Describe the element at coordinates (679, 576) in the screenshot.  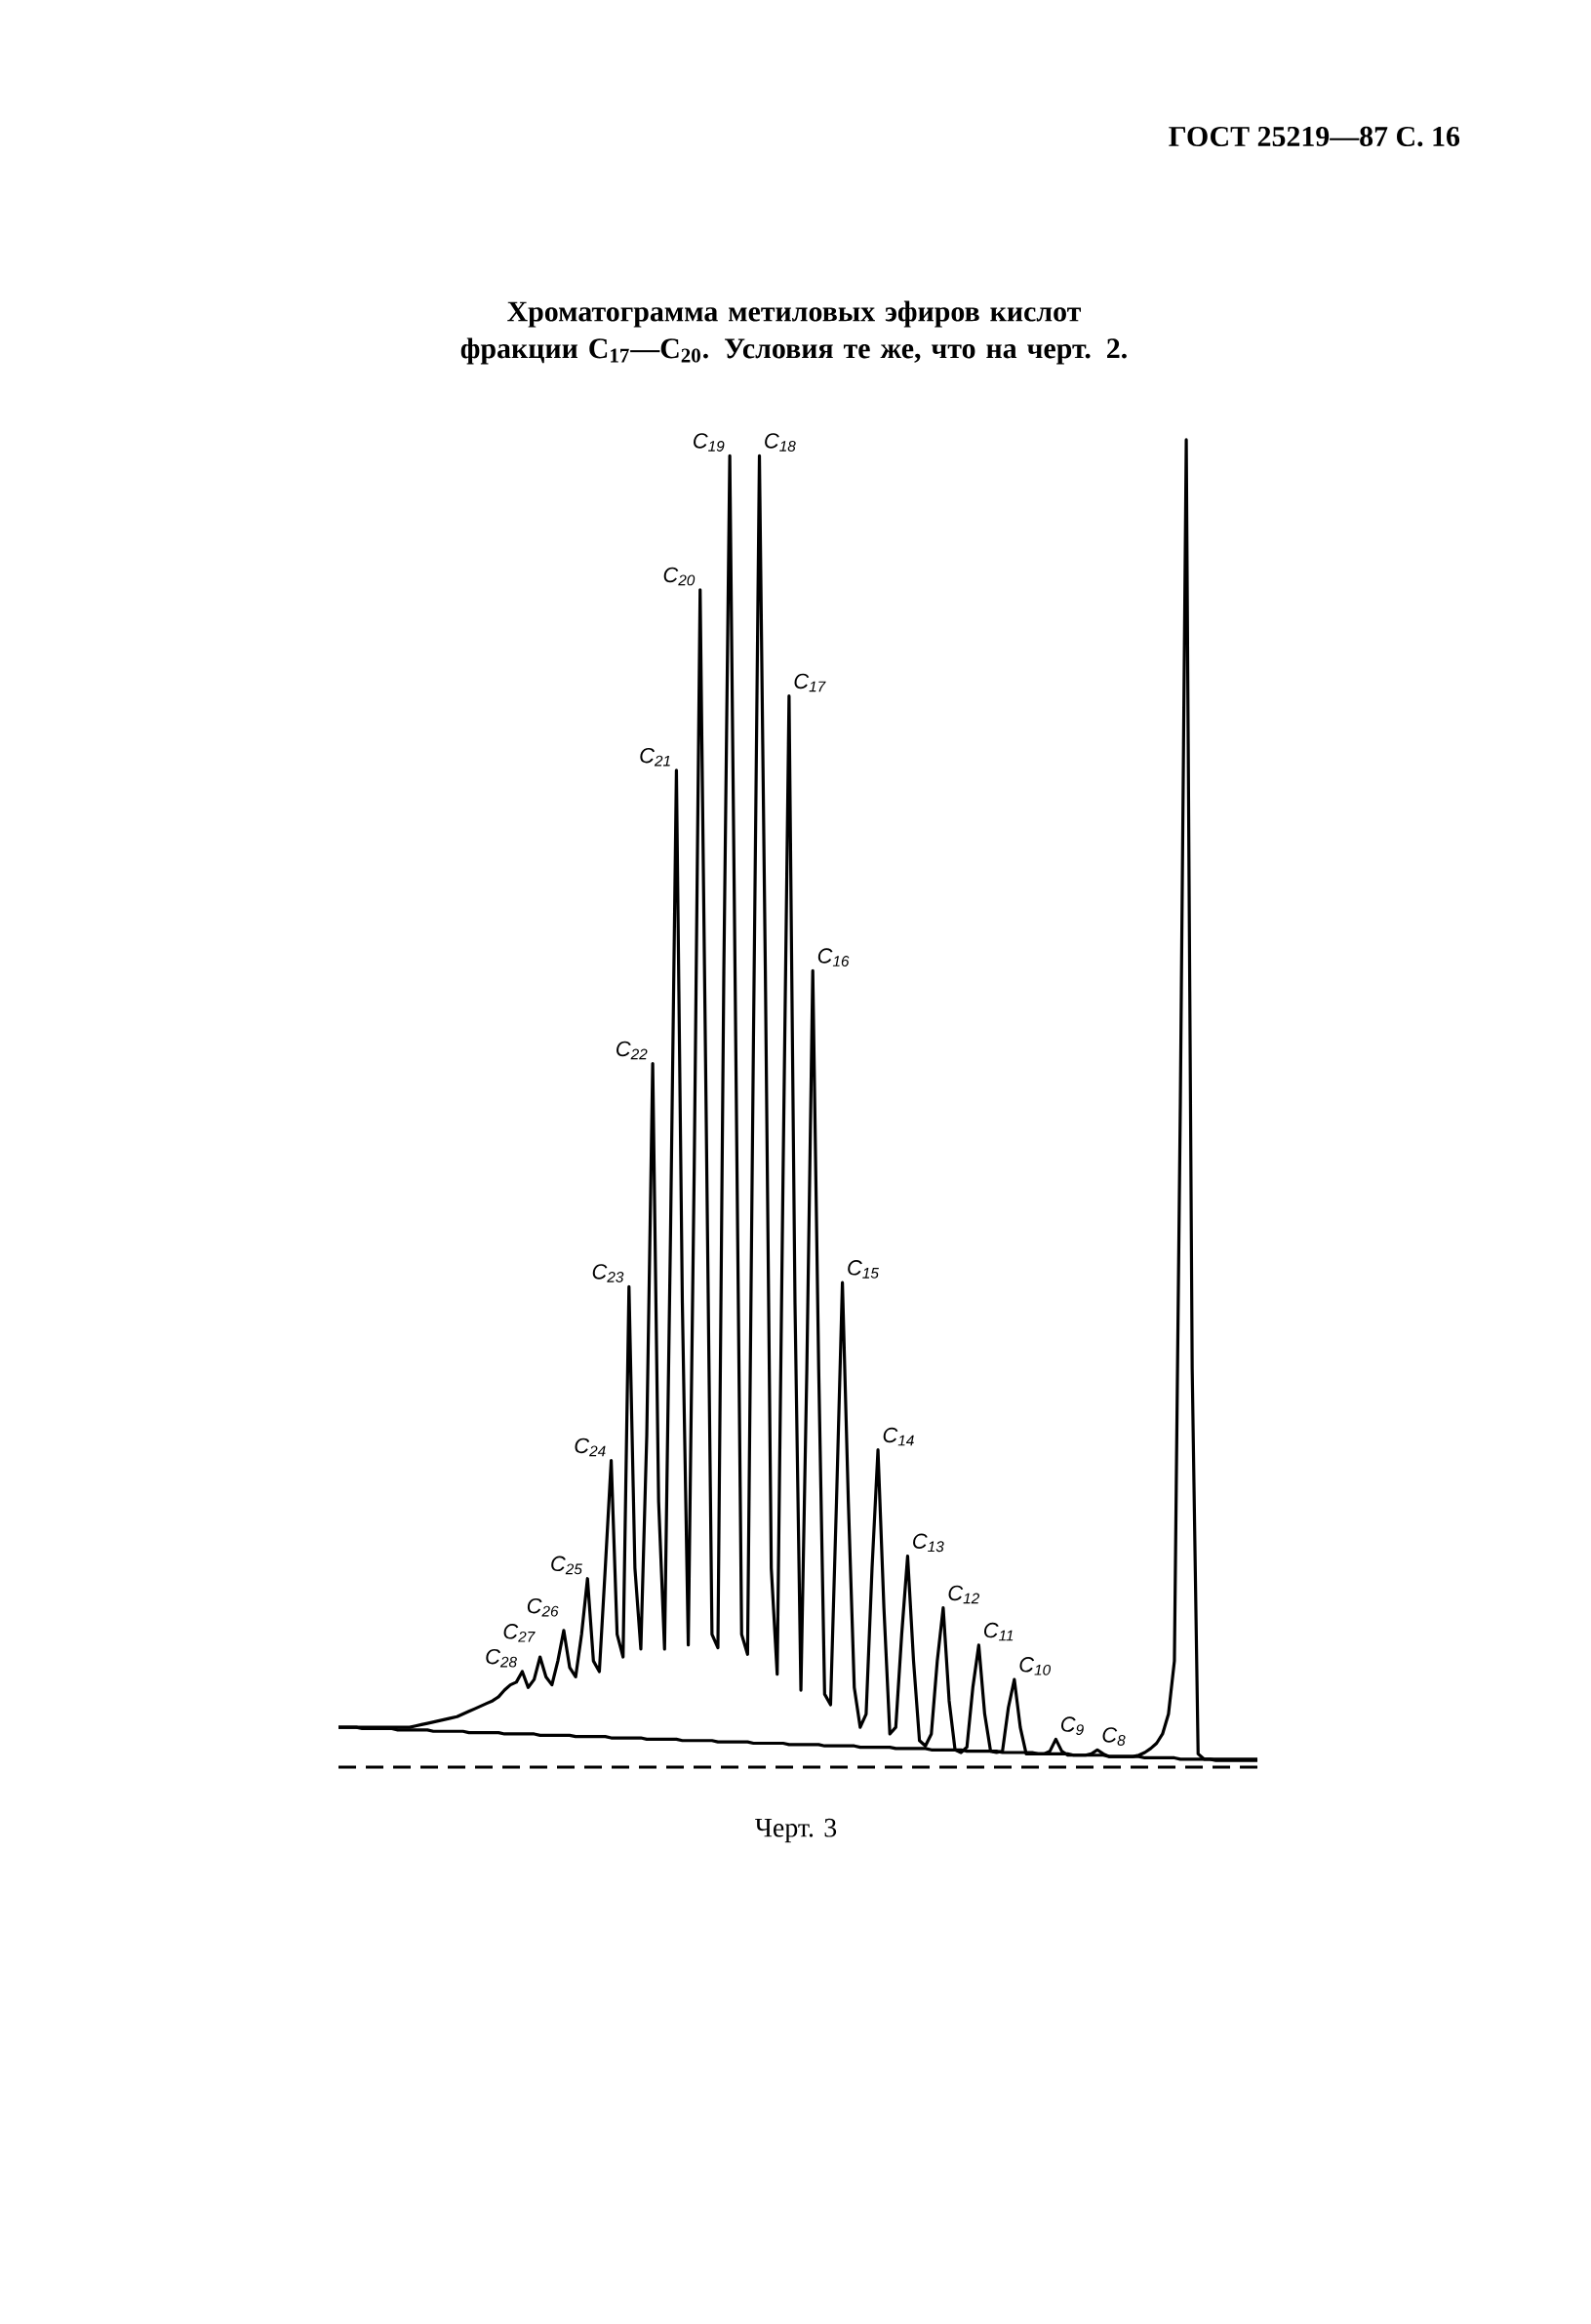
I see `annotation: C$_{20}$` at that location.